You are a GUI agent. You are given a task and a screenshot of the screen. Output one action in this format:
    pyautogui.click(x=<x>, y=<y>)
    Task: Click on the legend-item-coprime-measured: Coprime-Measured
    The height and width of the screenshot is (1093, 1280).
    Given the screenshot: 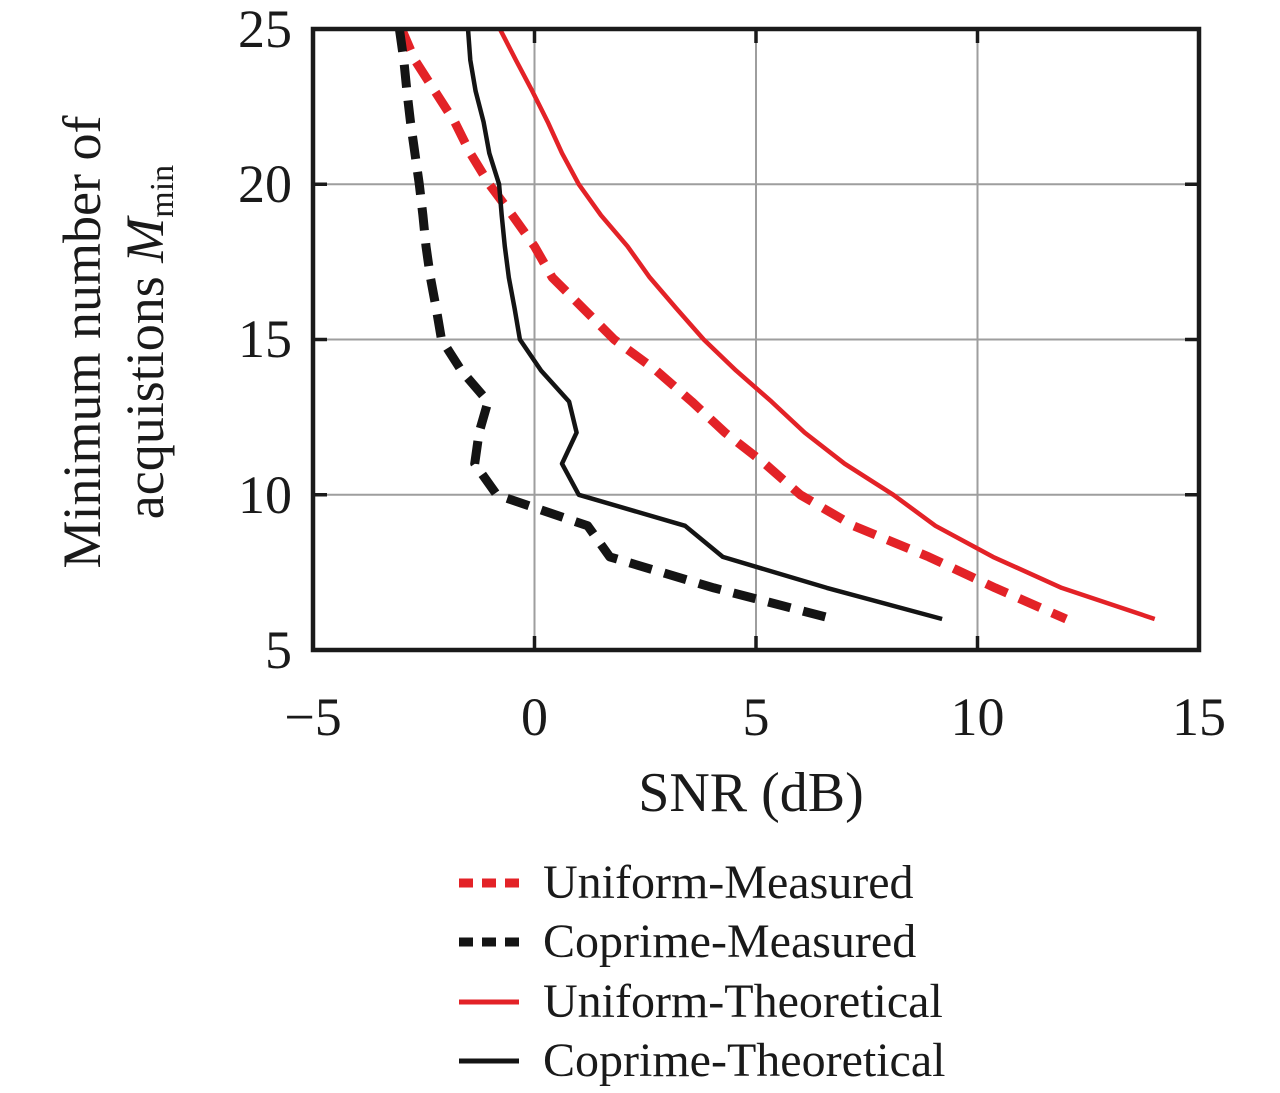 What is the action you would take?
    pyautogui.click(x=700, y=943)
    